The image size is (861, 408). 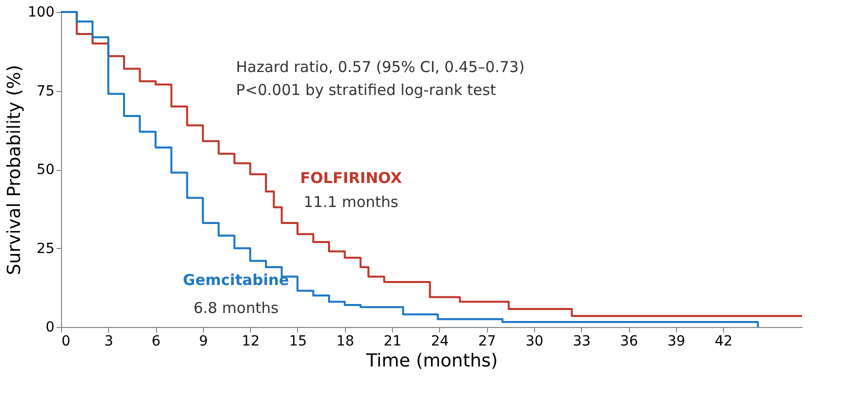 What do you see at coordinates (45, 170) in the screenshot?
I see `y-tick-label: 50` at bounding box center [45, 170].